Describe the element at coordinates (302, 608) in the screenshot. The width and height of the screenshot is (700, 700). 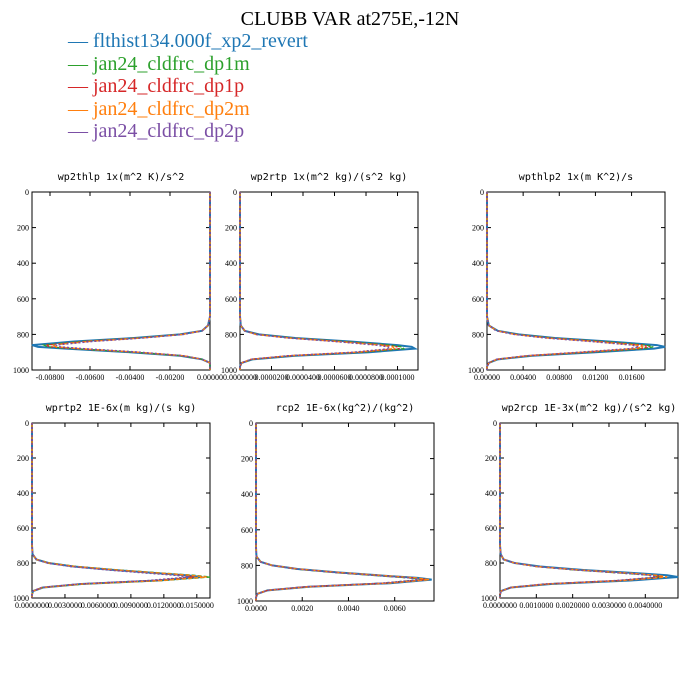
I see `x-tick-label: 0.0020` at that location.